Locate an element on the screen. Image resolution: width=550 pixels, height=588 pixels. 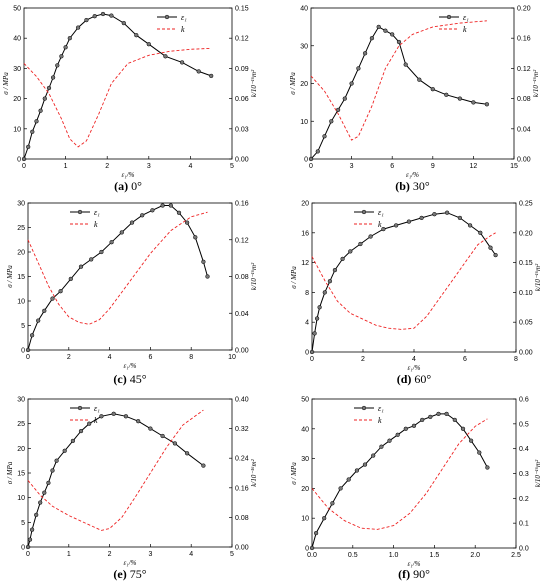
y-tick-label: 4 is located at coordinates (307, 323).